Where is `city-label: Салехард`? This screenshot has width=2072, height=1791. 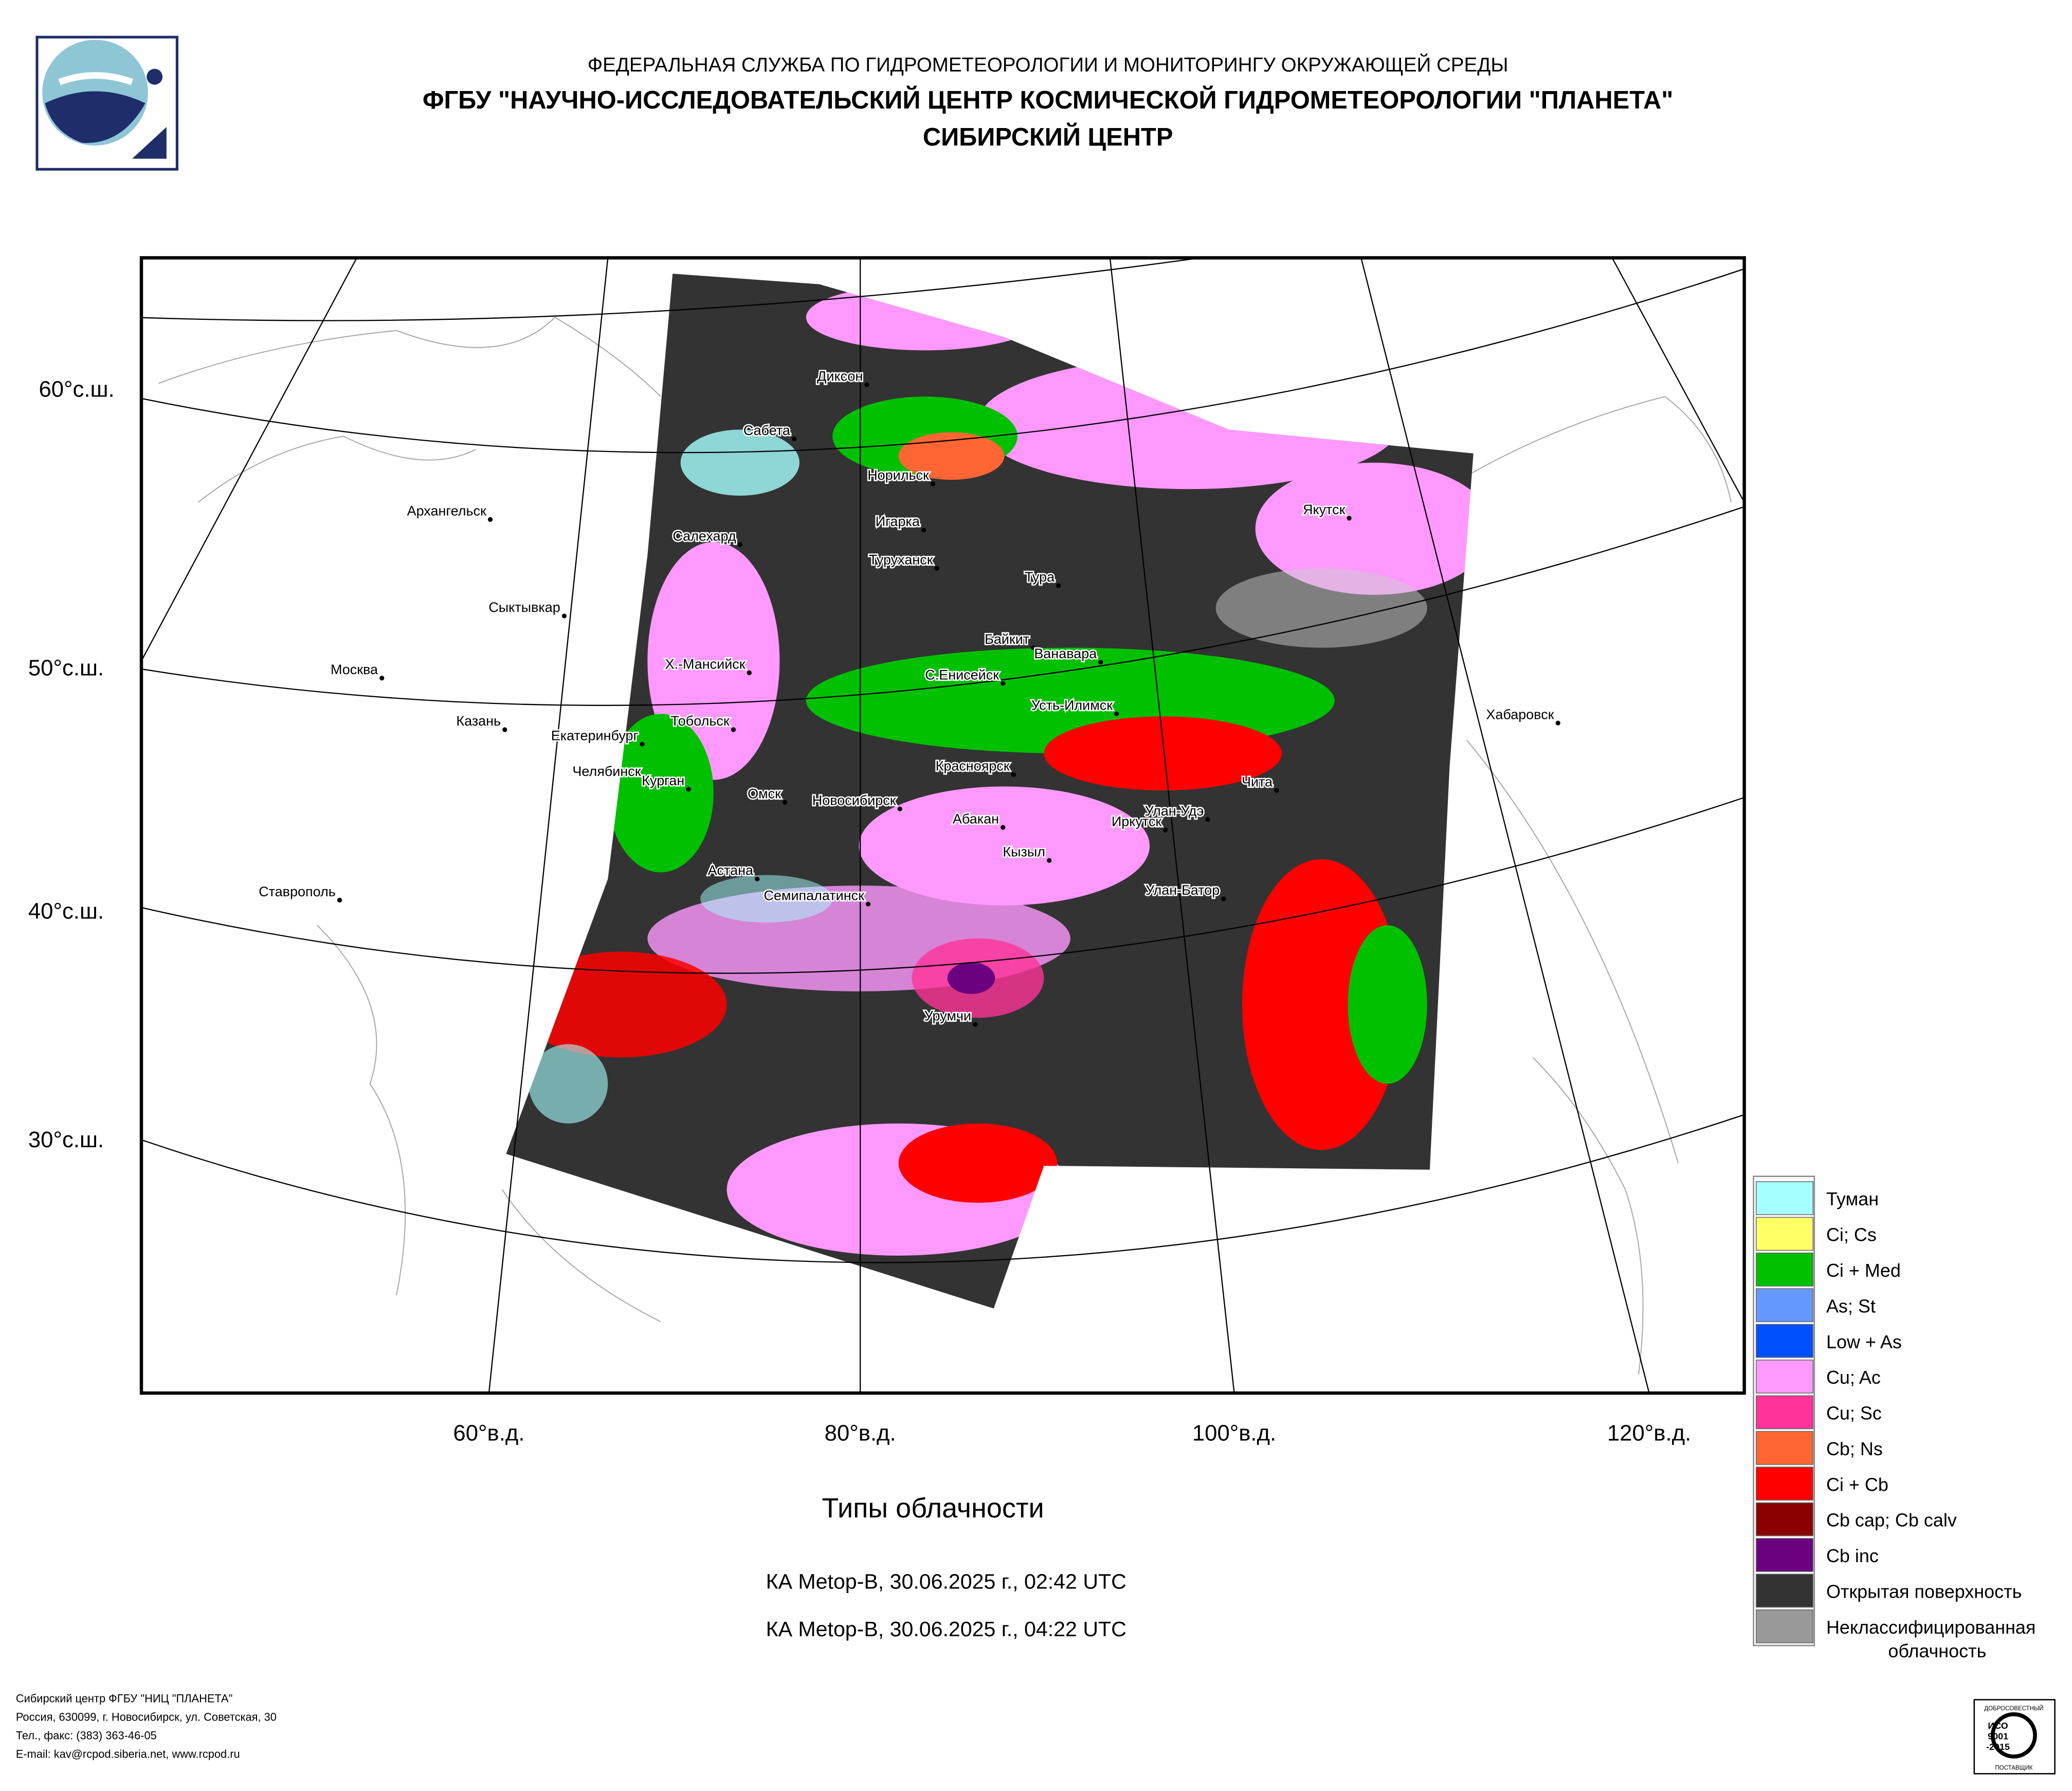
city-label: Салехард is located at coordinates (704, 536).